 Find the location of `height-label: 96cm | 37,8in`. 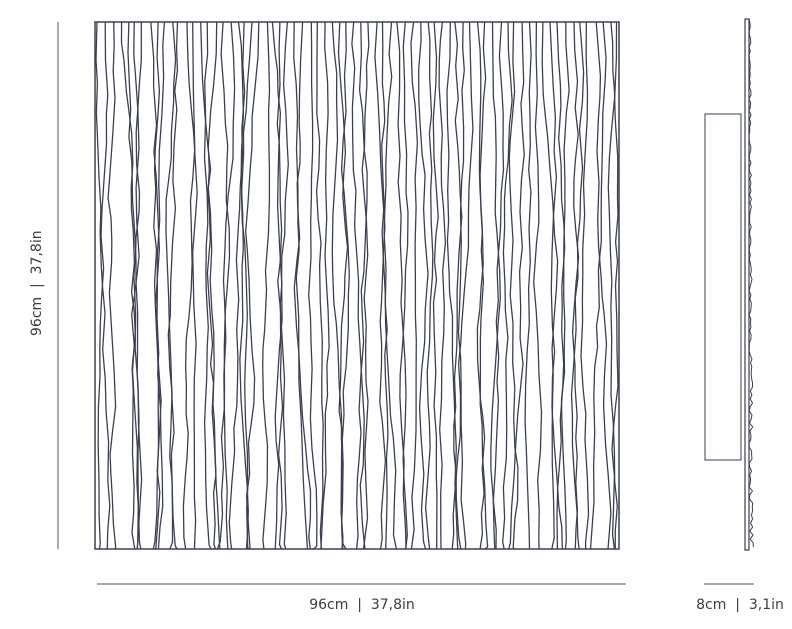

height-label: 96cm | 37,8in is located at coordinates (37, 283).